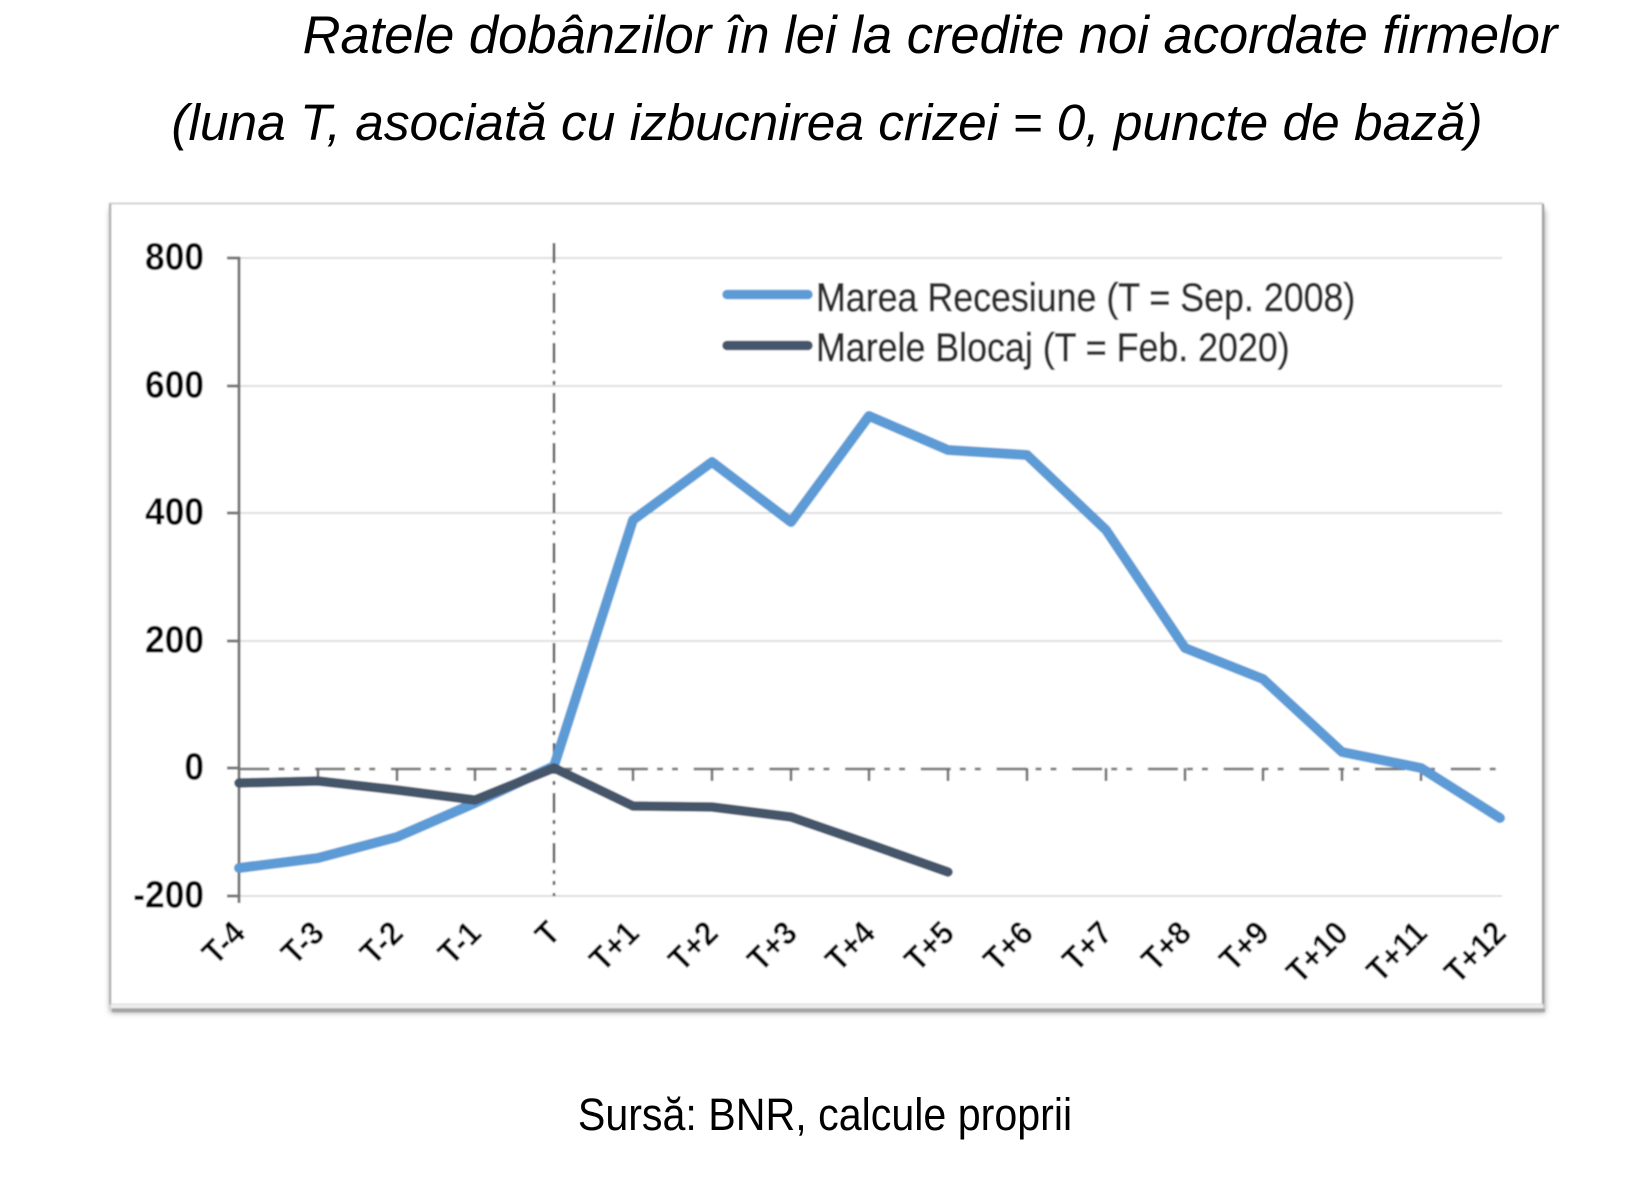  I want to click on svg-text: -200, so click(168, 894).